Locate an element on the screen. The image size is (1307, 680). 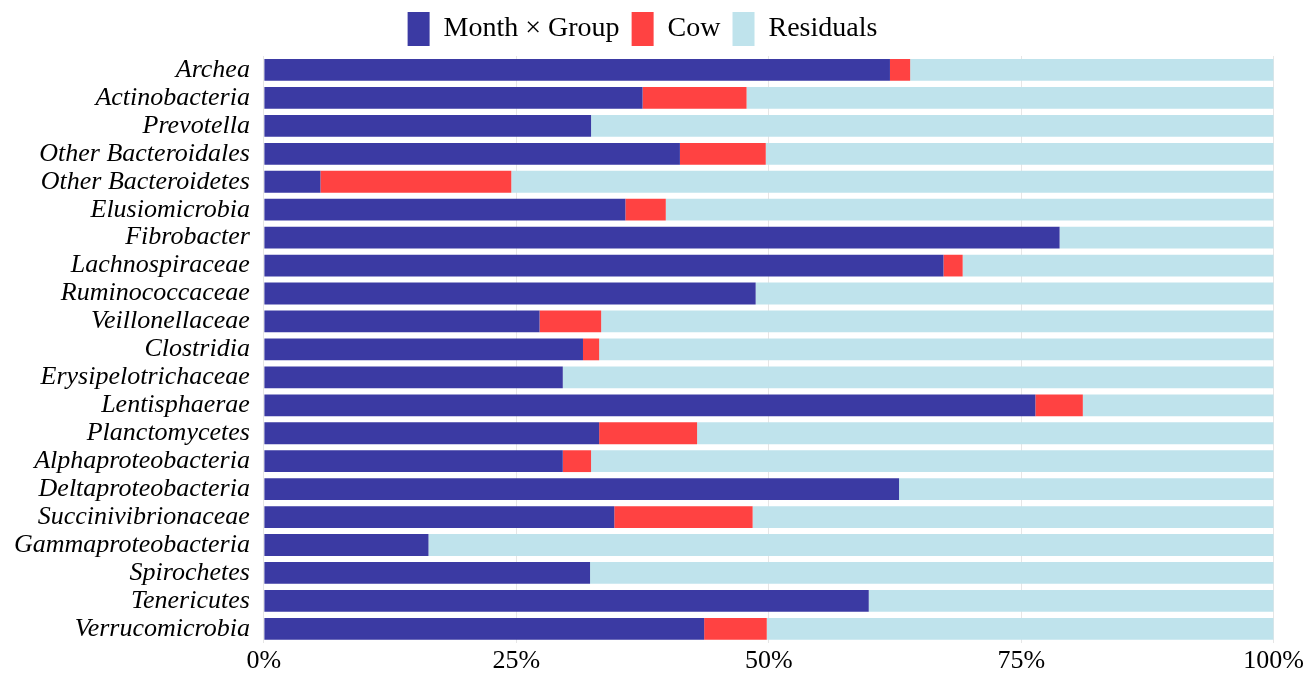
y-tick-label: Ruminococcaceae is located at coordinates (154, 292).